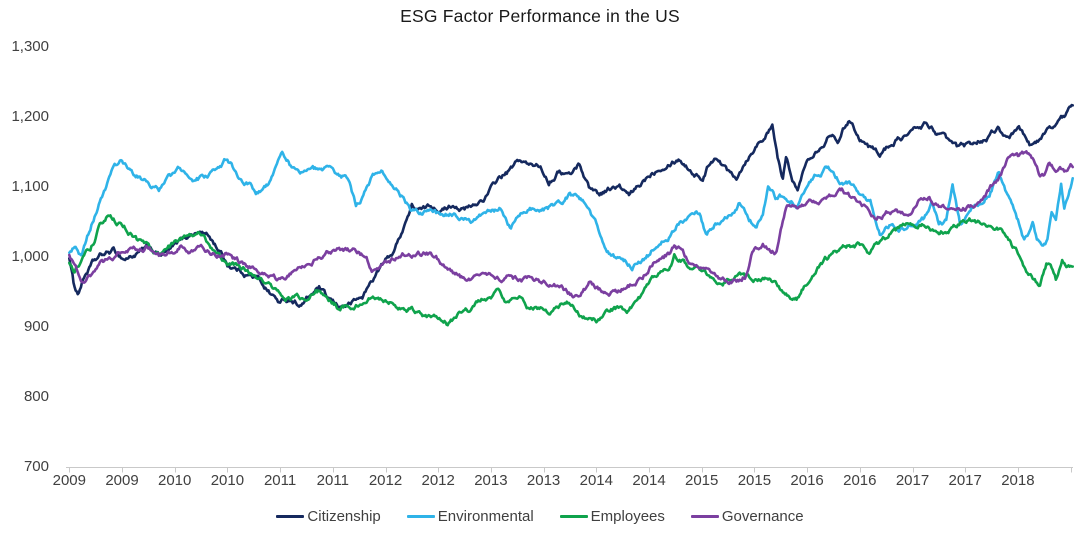  Describe the element at coordinates (1018, 480) in the screenshot. I see `x-axis-tick-label: 2018` at that location.